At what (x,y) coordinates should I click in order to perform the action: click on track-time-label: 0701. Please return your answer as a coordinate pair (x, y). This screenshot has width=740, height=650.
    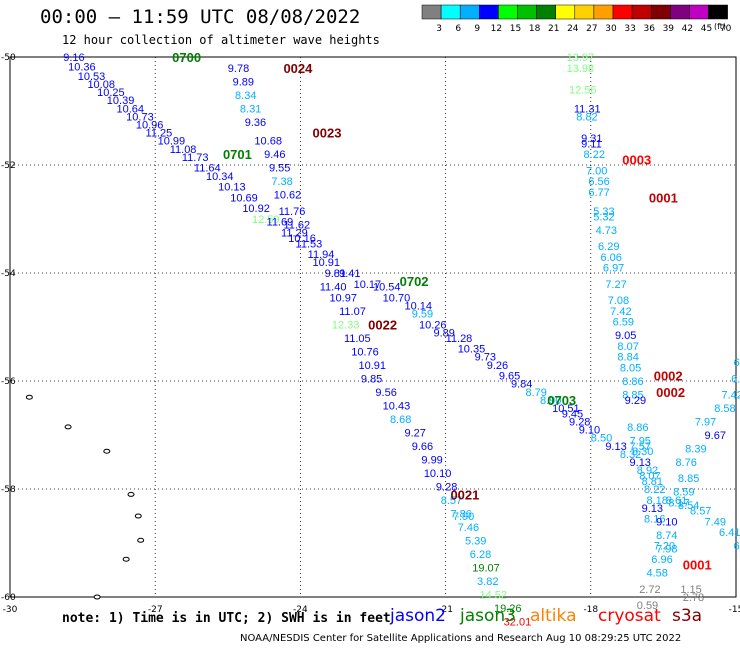
    Looking at the image, I should click on (237, 154).